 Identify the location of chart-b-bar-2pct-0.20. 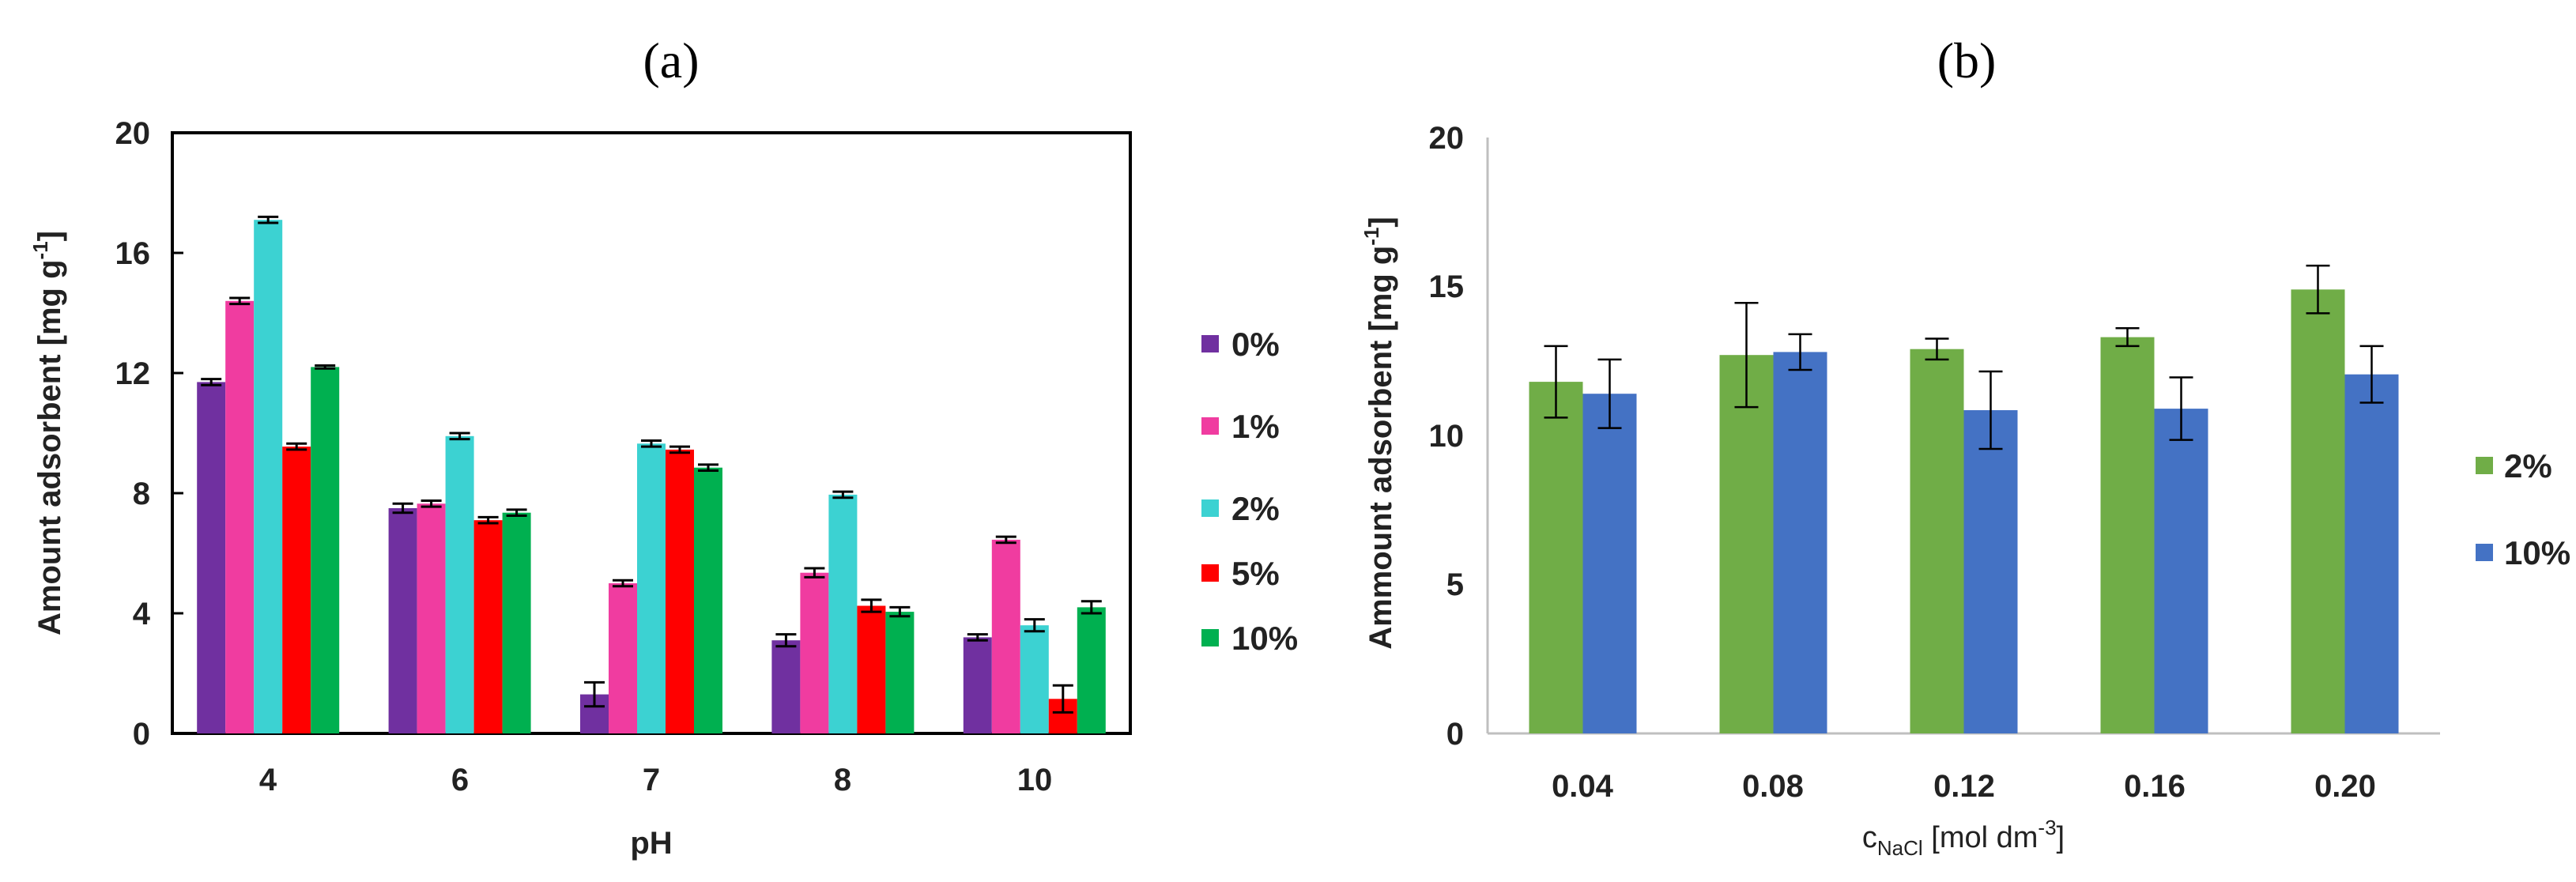
(2318, 511).